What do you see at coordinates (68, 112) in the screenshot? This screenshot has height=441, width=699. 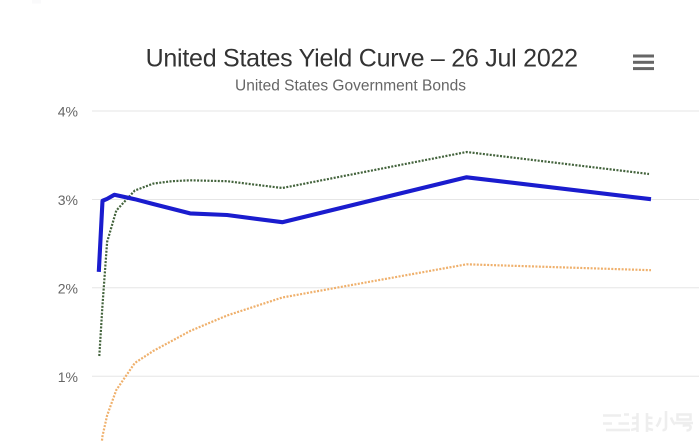 I see `svg-text: 4%` at bounding box center [68, 112].